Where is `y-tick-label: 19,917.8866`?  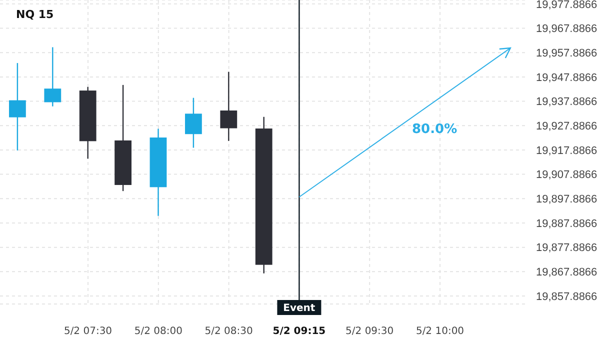 y-tick-label: 19,917.8866 is located at coordinates (567, 150).